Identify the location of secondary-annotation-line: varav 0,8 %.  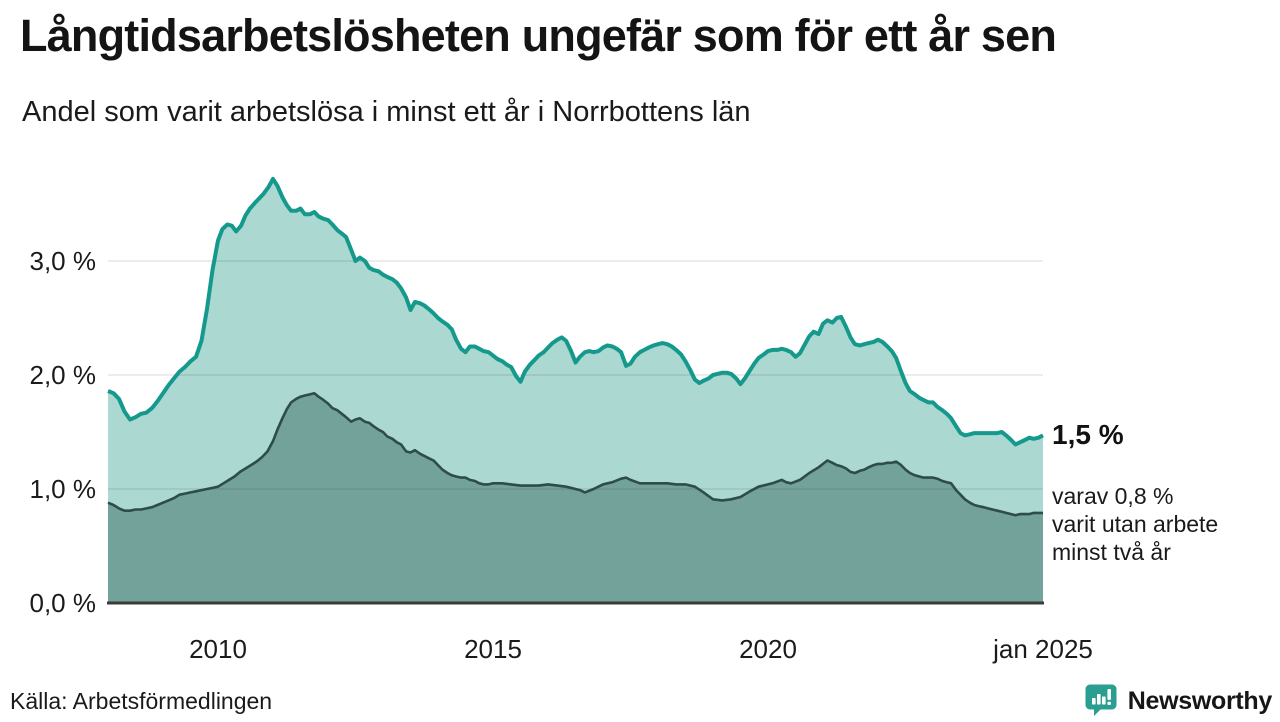
(1113, 496).